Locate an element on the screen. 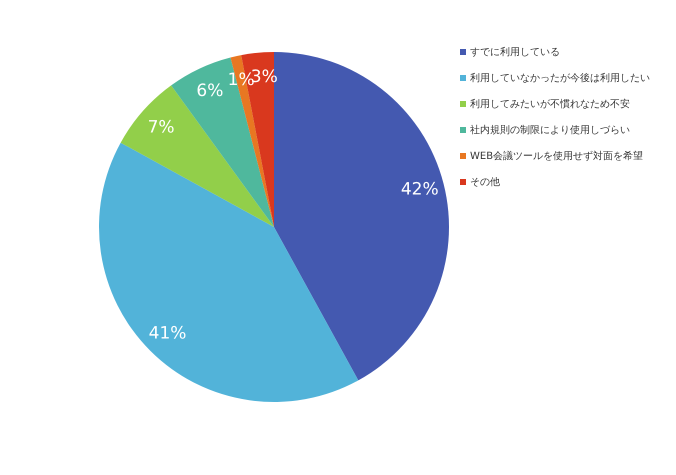  data-label: 42% is located at coordinates (419, 190).